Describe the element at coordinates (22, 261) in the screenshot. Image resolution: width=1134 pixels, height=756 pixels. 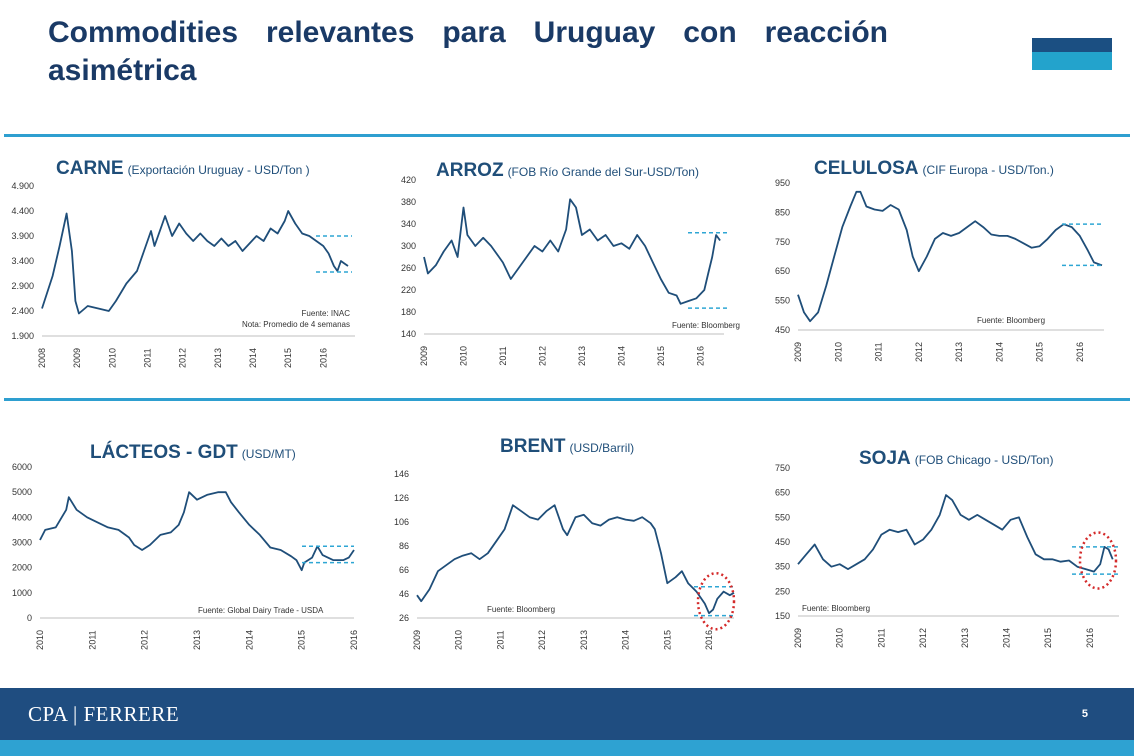
I see `y-tick-label: 3.400` at that location.